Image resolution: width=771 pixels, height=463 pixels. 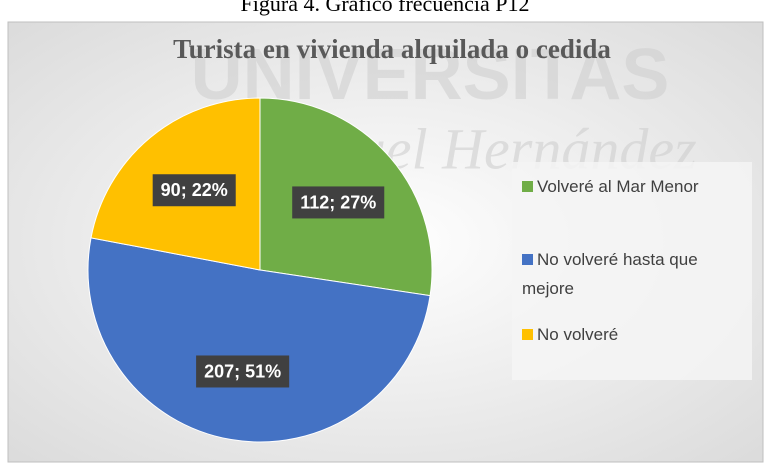 I want to click on legend-item: No volveré hasta que mejore, so click(x=636, y=274).